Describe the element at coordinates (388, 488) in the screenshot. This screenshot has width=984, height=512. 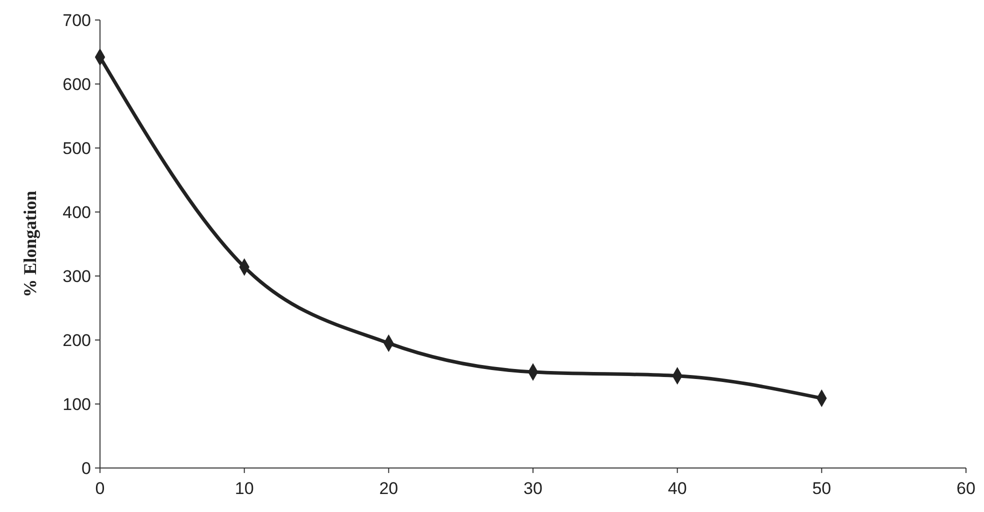
I see `x-tick-label: 20` at that location.